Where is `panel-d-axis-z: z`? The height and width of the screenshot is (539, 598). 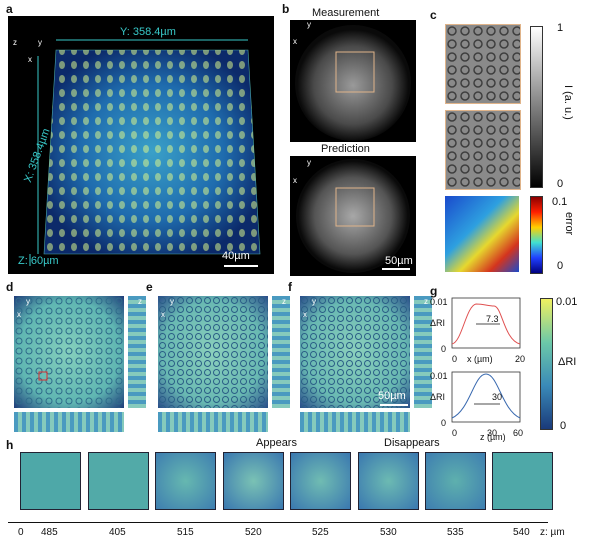
panel-d-axis-z: z is located at coordinates (140, 301).